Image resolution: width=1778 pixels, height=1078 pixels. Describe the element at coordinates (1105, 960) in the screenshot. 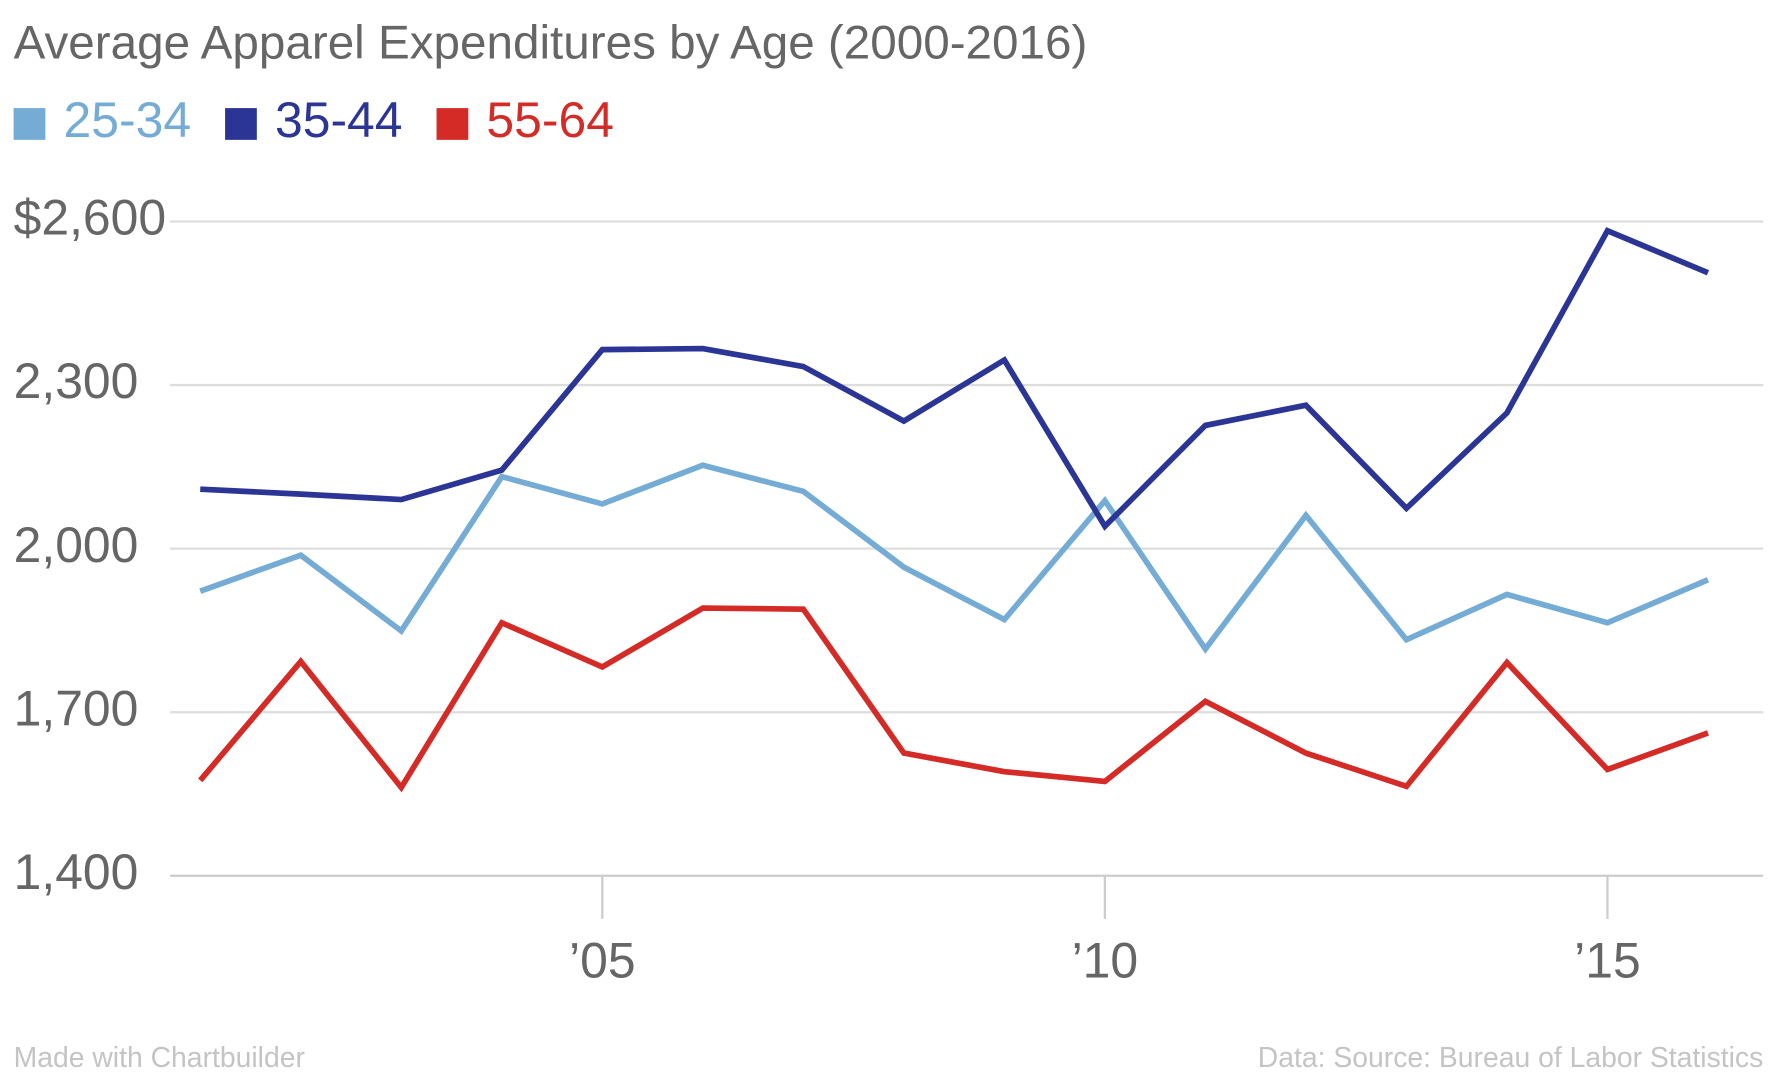

I see `x-tick-label: ’10` at that location.